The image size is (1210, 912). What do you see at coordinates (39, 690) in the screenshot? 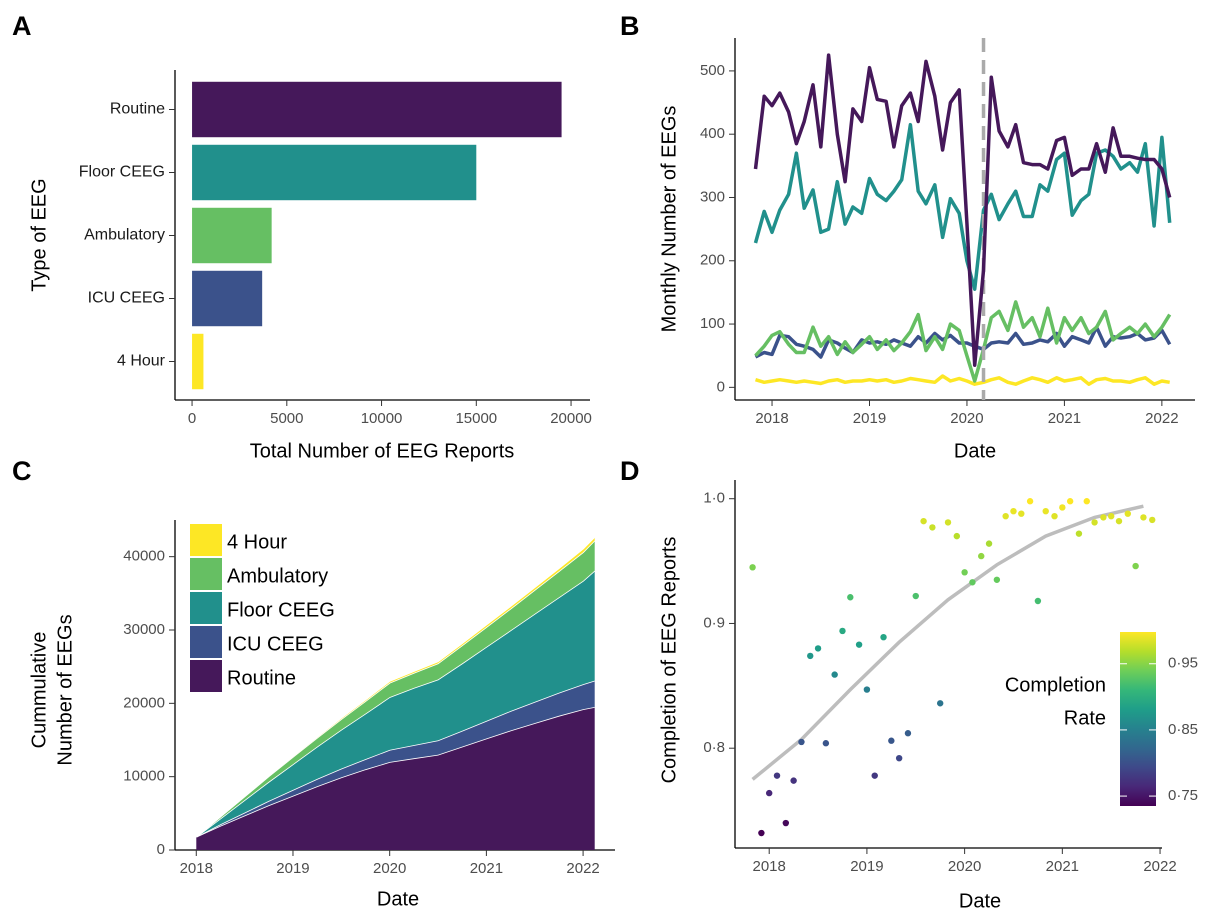
I see `y-axis-title: Cummulative` at bounding box center [39, 690].